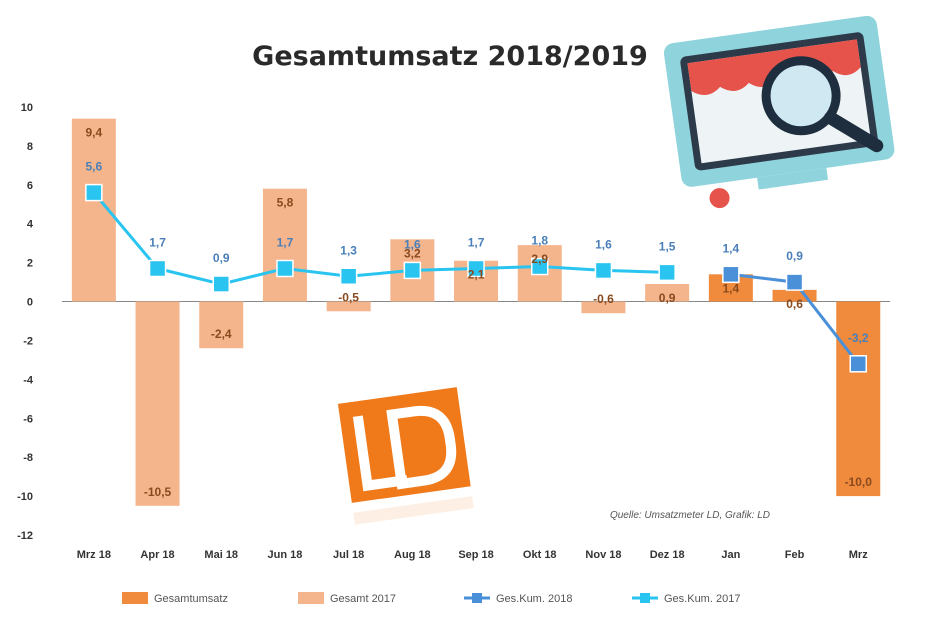 This screenshot has height=640, width=935. What do you see at coordinates (794, 304) in the screenshot?
I see `bar-data-label: 0,6` at bounding box center [794, 304].